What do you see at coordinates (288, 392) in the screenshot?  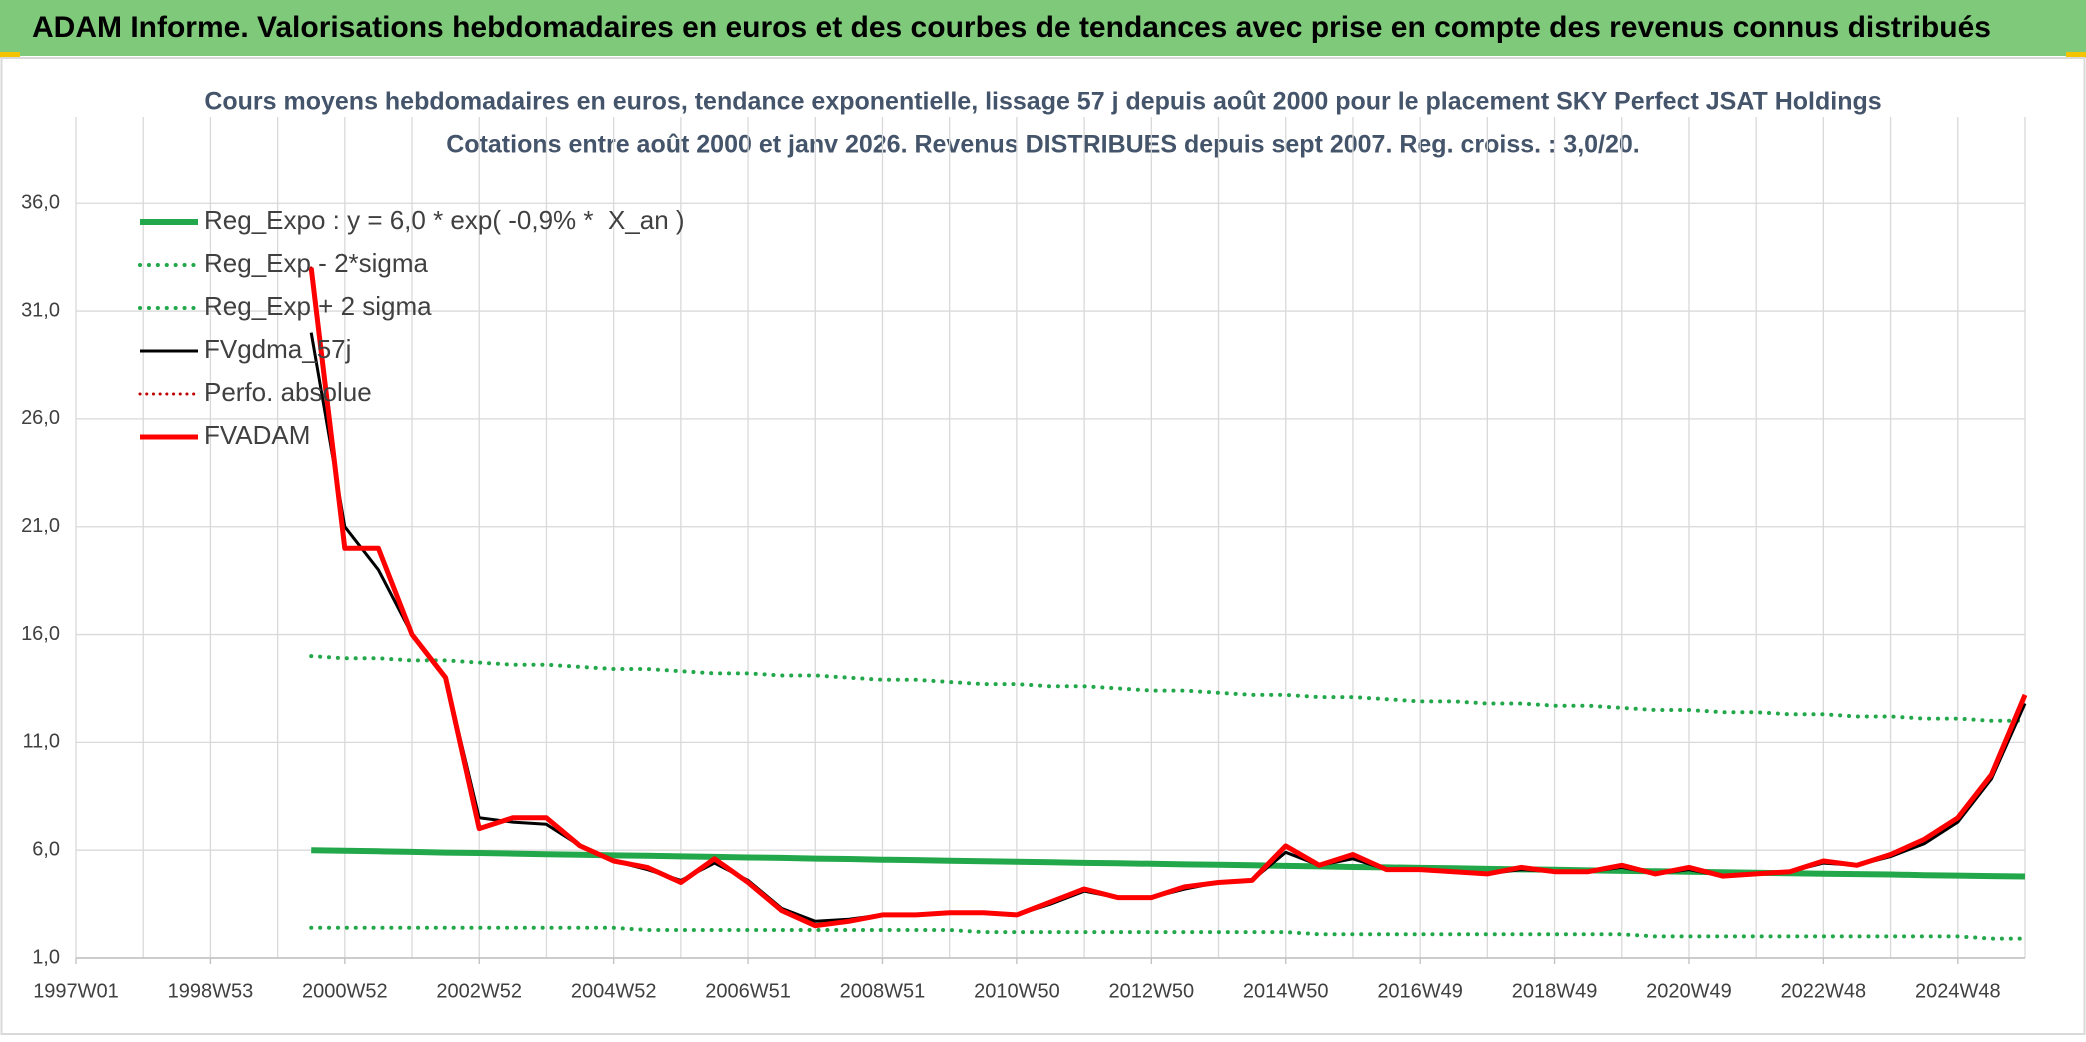 I see `legend-label: Perfo. absolue` at bounding box center [288, 392].